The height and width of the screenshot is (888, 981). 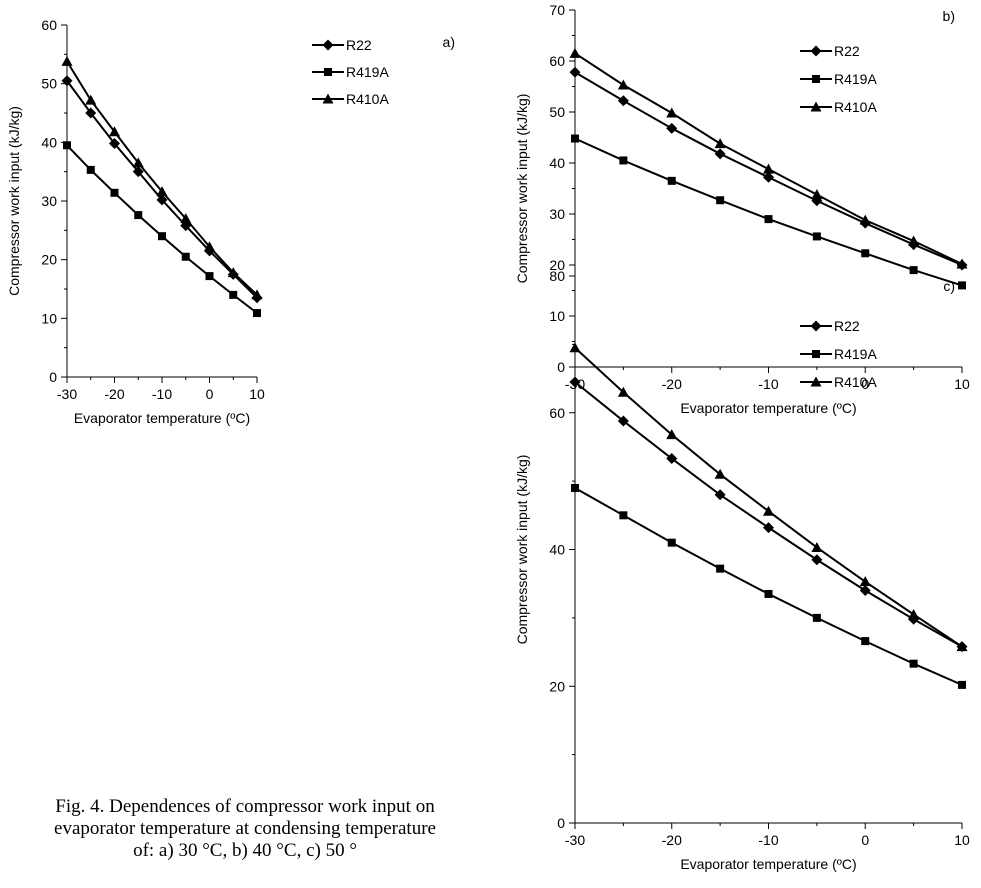 I want to click on series-r419a, so click(x=162, y=229).